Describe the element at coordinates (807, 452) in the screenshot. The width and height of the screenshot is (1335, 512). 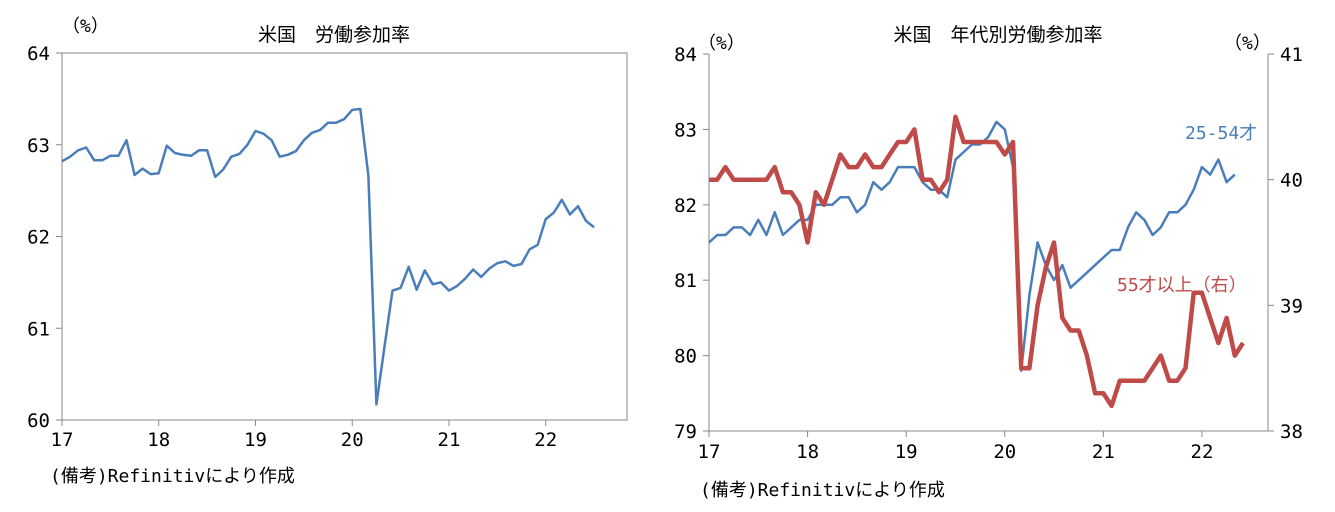
I see `right-x-tick-label: 18` at that location.